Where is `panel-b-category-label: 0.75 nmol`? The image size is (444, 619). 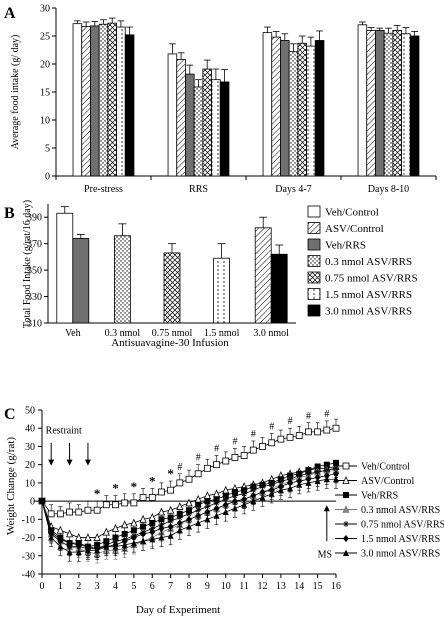 panel-b-category-label: 0.75 nmol is located at coordinates (172, 333).